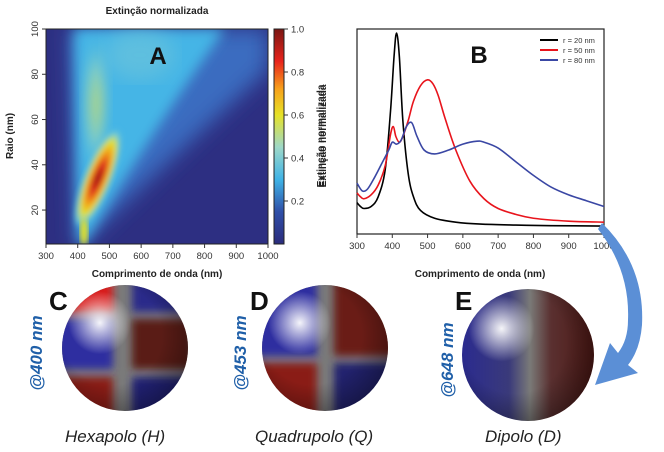  I want to click on colorbar, so click(279, 136).